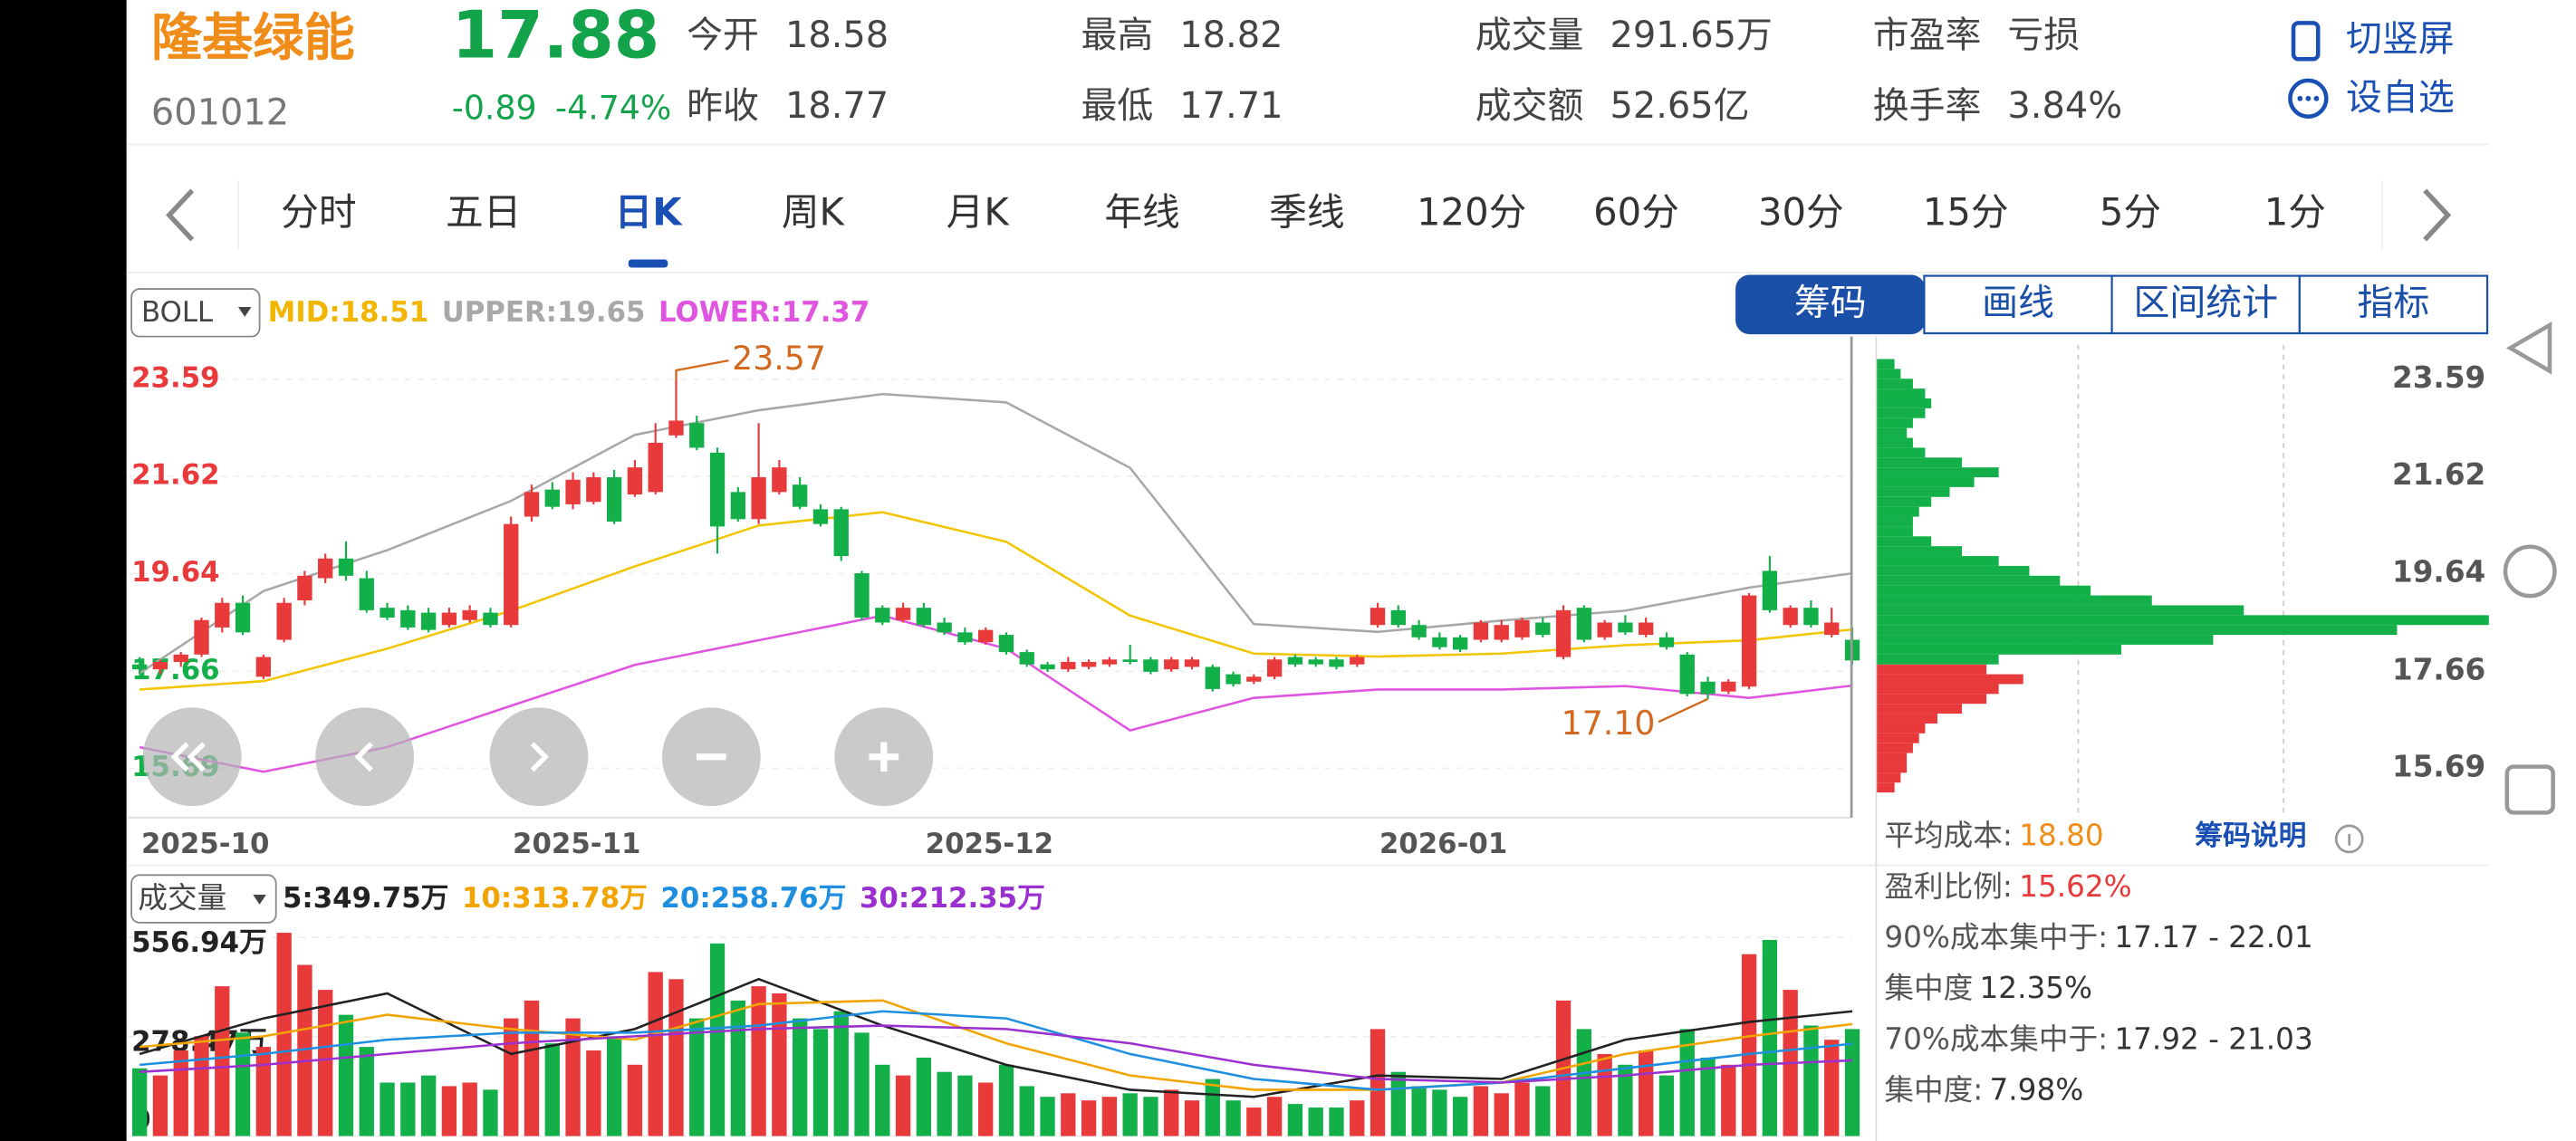  I want to click on next-arrow, so click(2437, 215).